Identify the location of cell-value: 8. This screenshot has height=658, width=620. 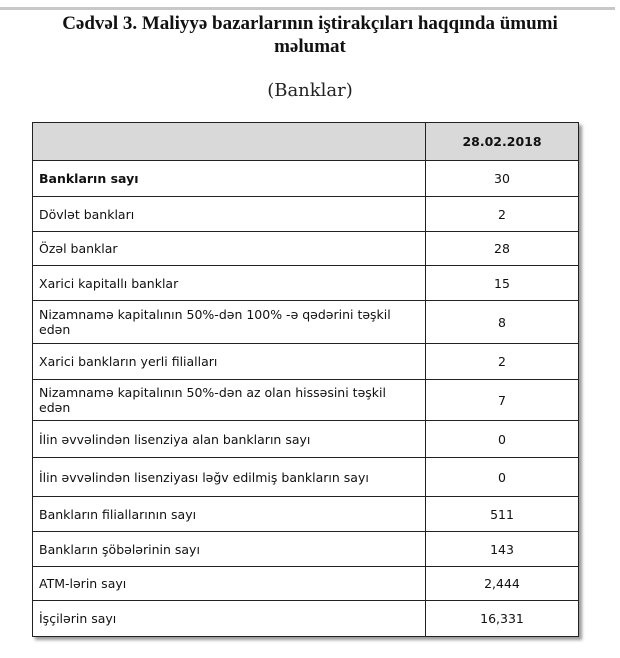
(502, 322).